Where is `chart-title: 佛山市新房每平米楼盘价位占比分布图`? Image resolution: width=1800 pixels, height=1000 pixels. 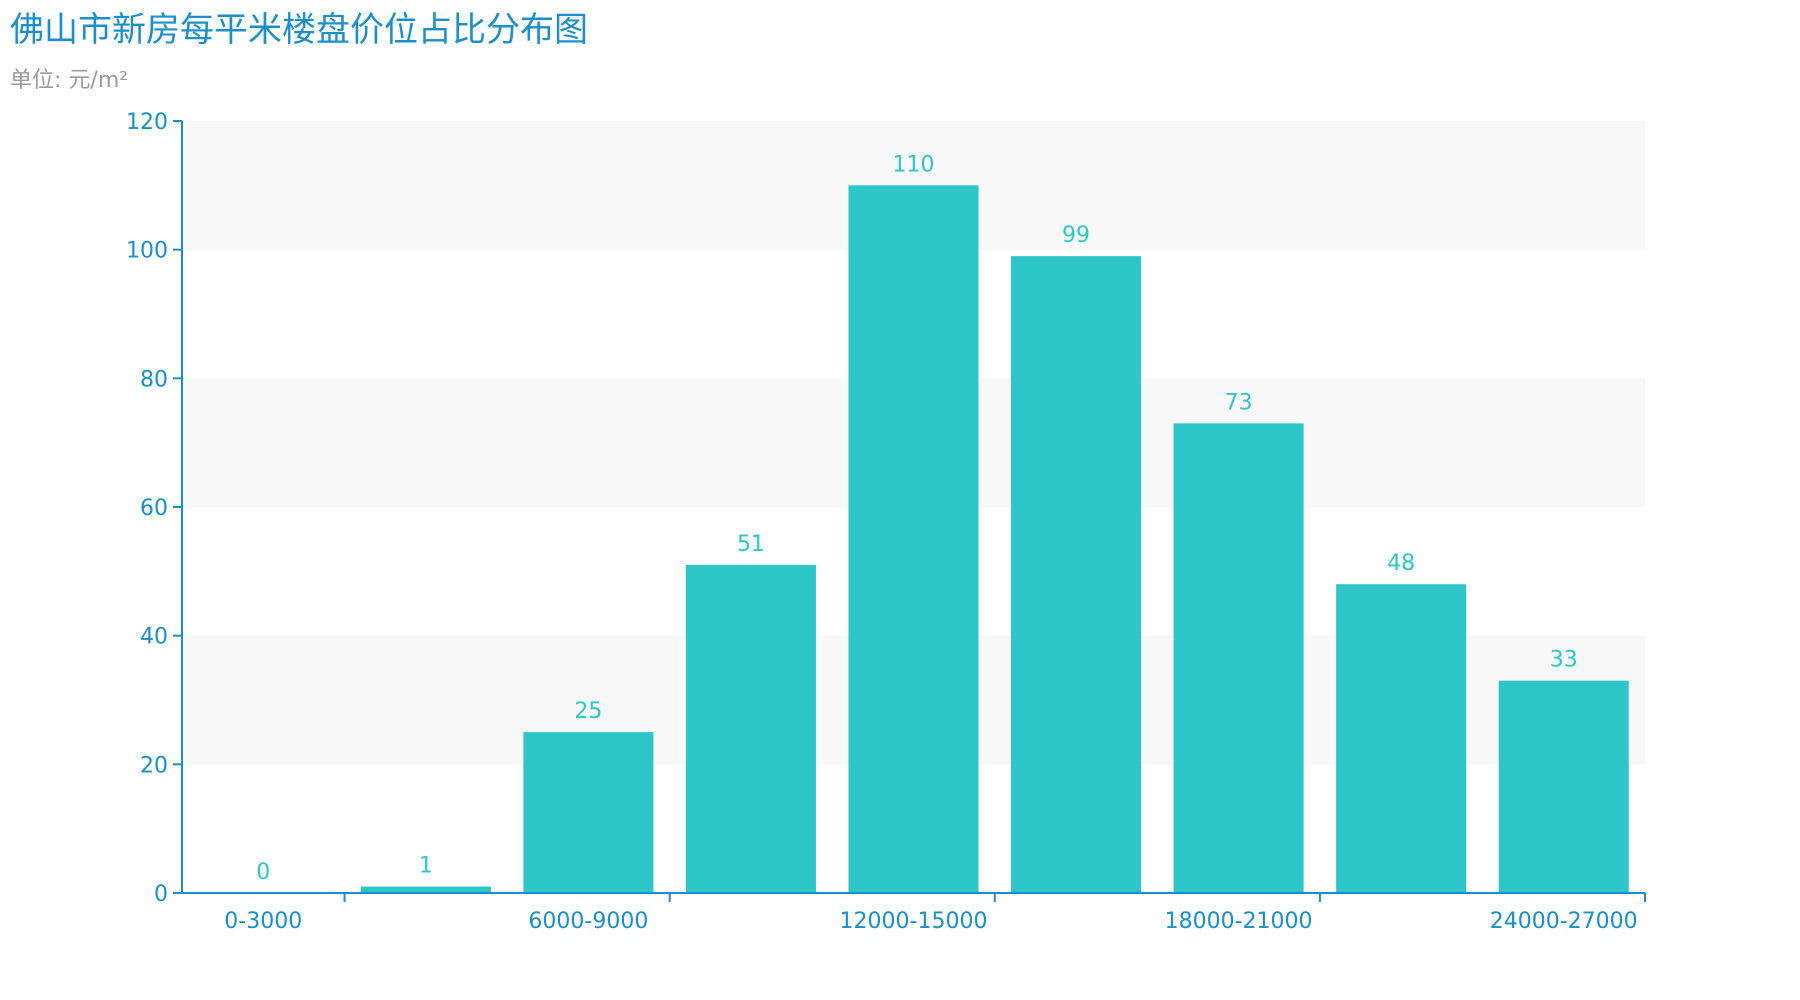
chart-title: 佛山市新房每平米楼盘价位占比分布图 is located at coordinates (299, 30).